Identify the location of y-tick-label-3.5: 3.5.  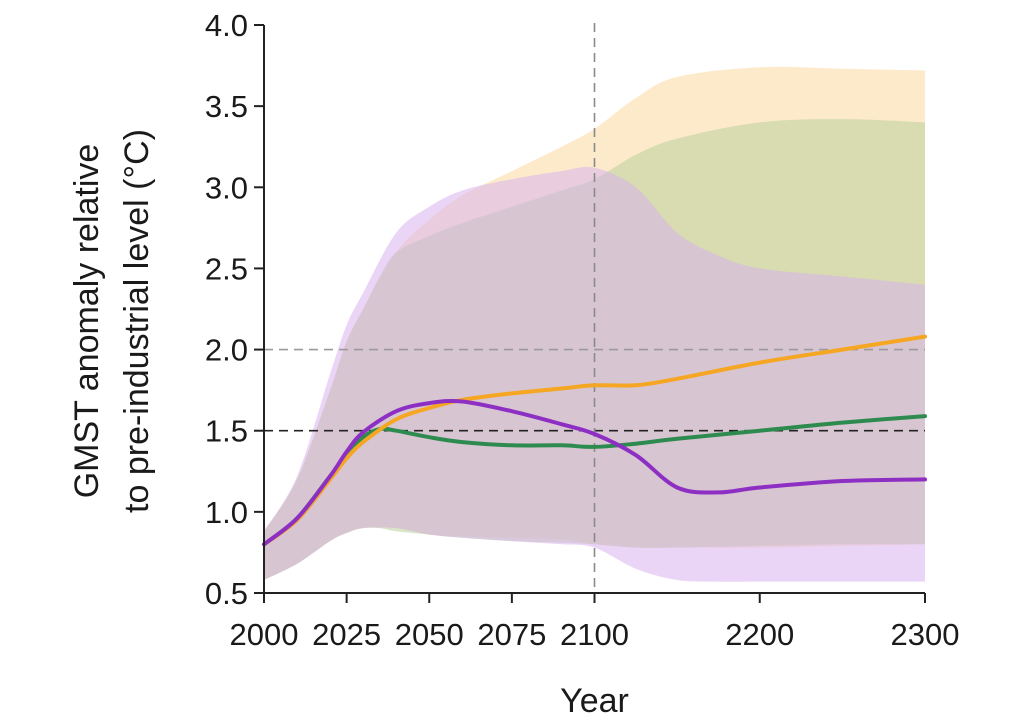
(226, 106).